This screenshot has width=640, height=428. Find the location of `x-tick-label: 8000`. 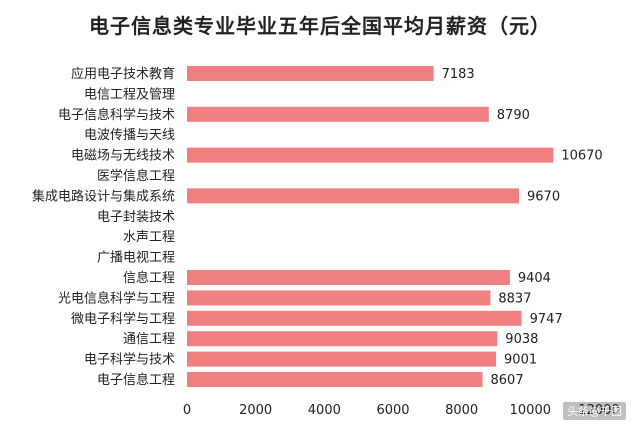

x-tick-label: 8000 is located at coordinates (461, 410).